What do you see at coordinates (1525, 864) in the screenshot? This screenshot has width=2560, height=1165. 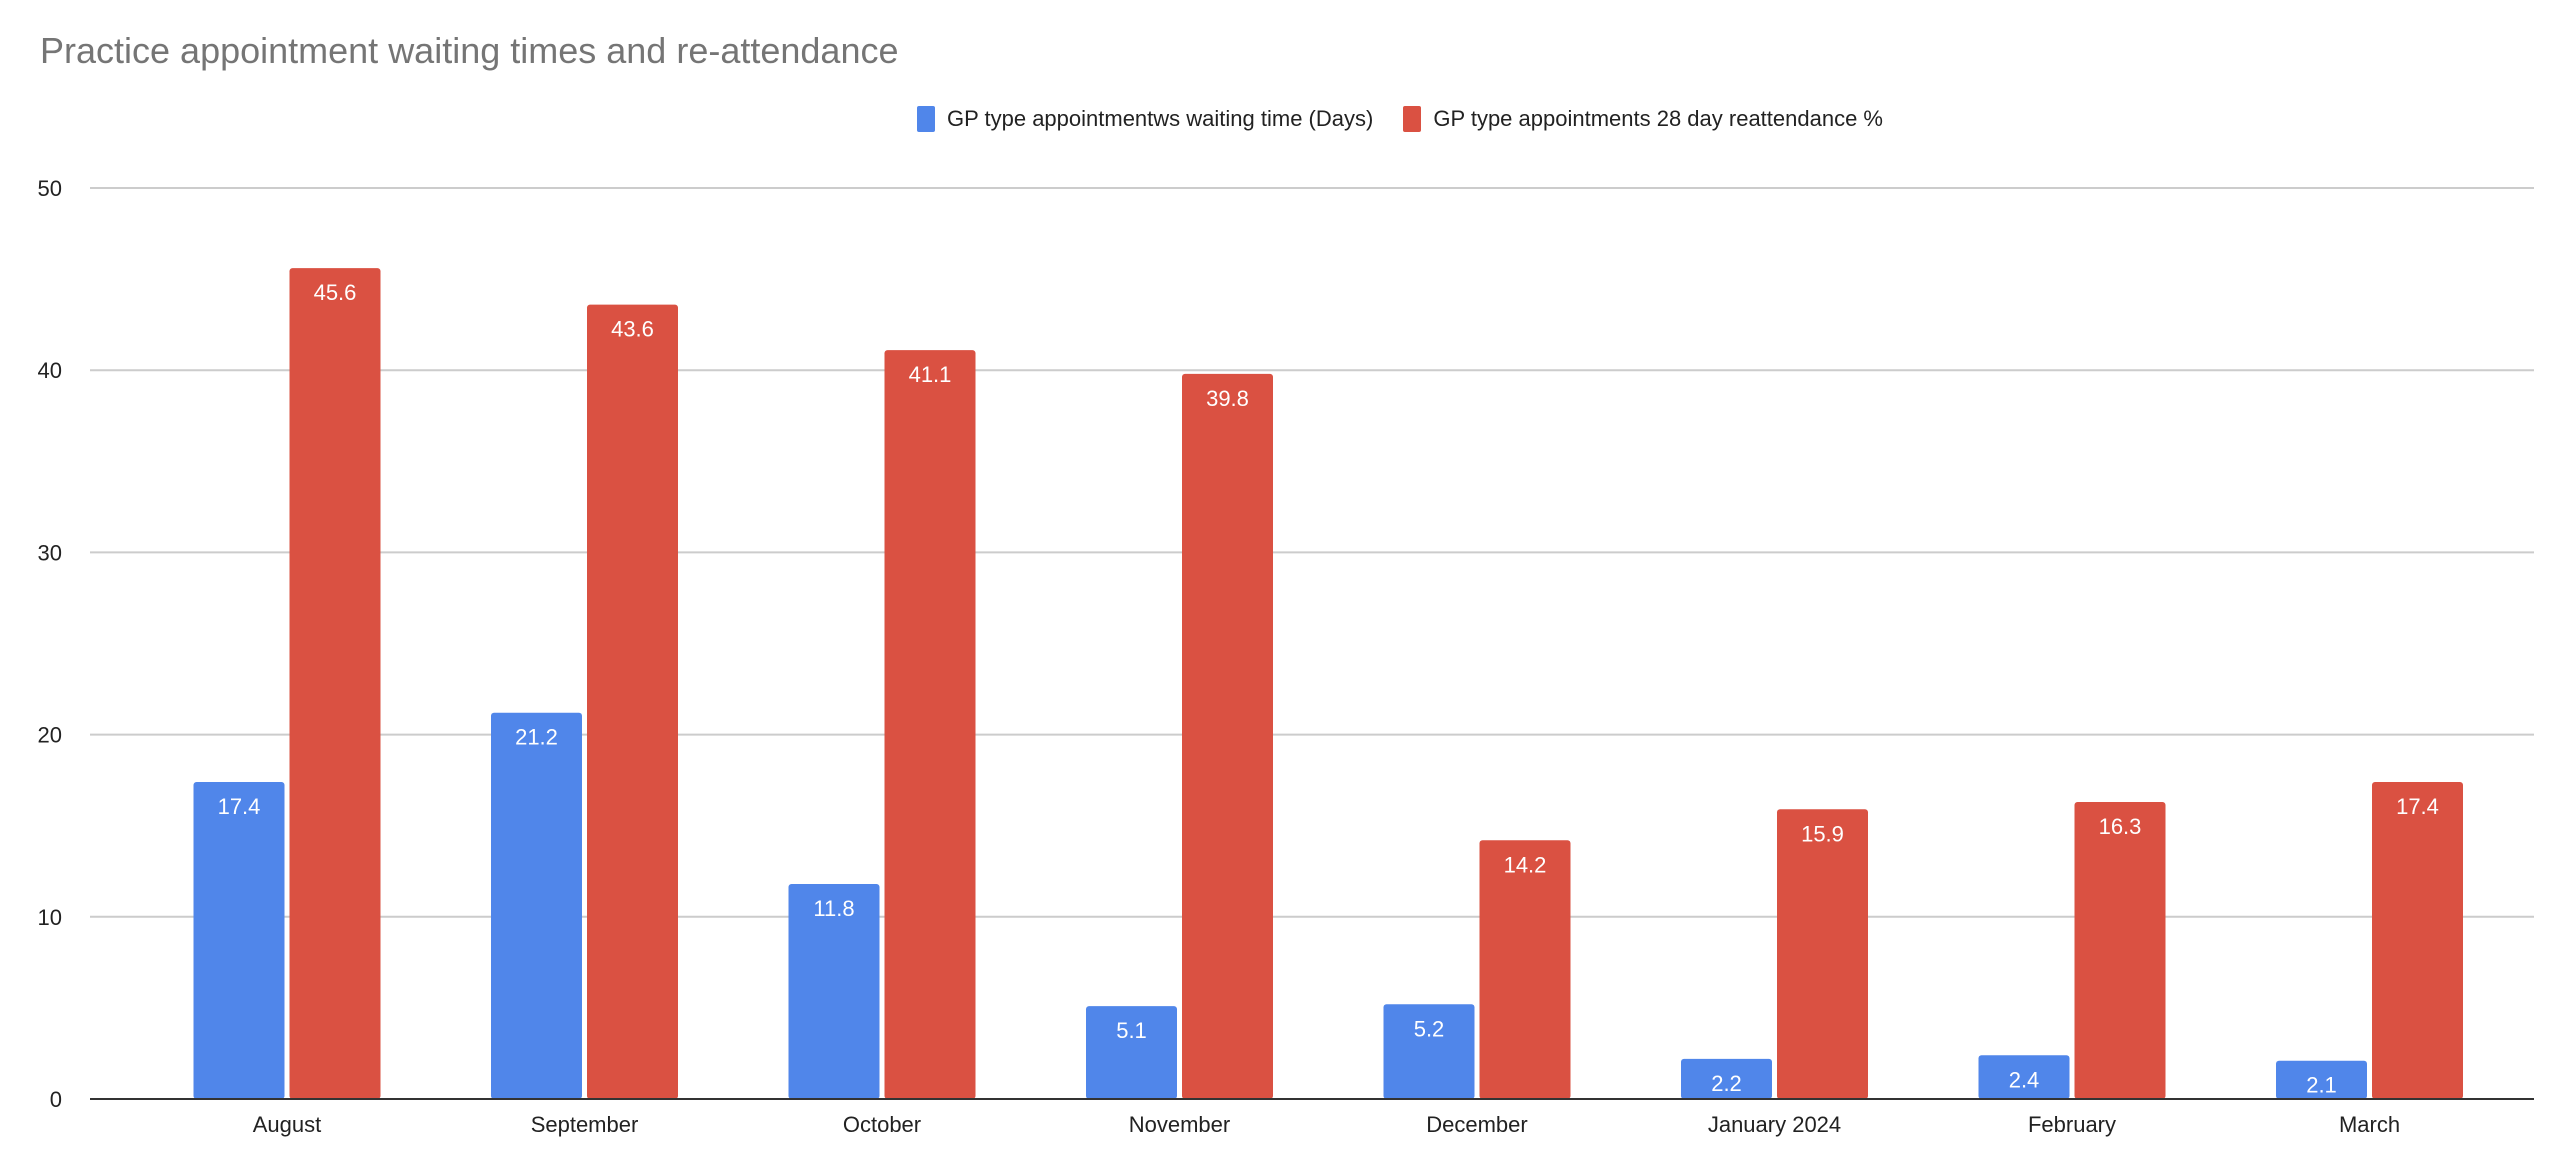 I see `data-label: 14.2` at bounding box center [1525, 864].